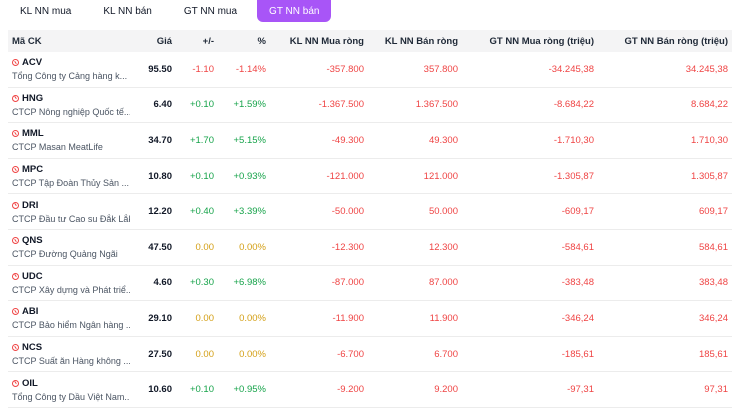  What do you see at coordinates (577, 283) in the screenshot?
I see `gt-mua-value: -383,48` at bounding box center [577, 283].